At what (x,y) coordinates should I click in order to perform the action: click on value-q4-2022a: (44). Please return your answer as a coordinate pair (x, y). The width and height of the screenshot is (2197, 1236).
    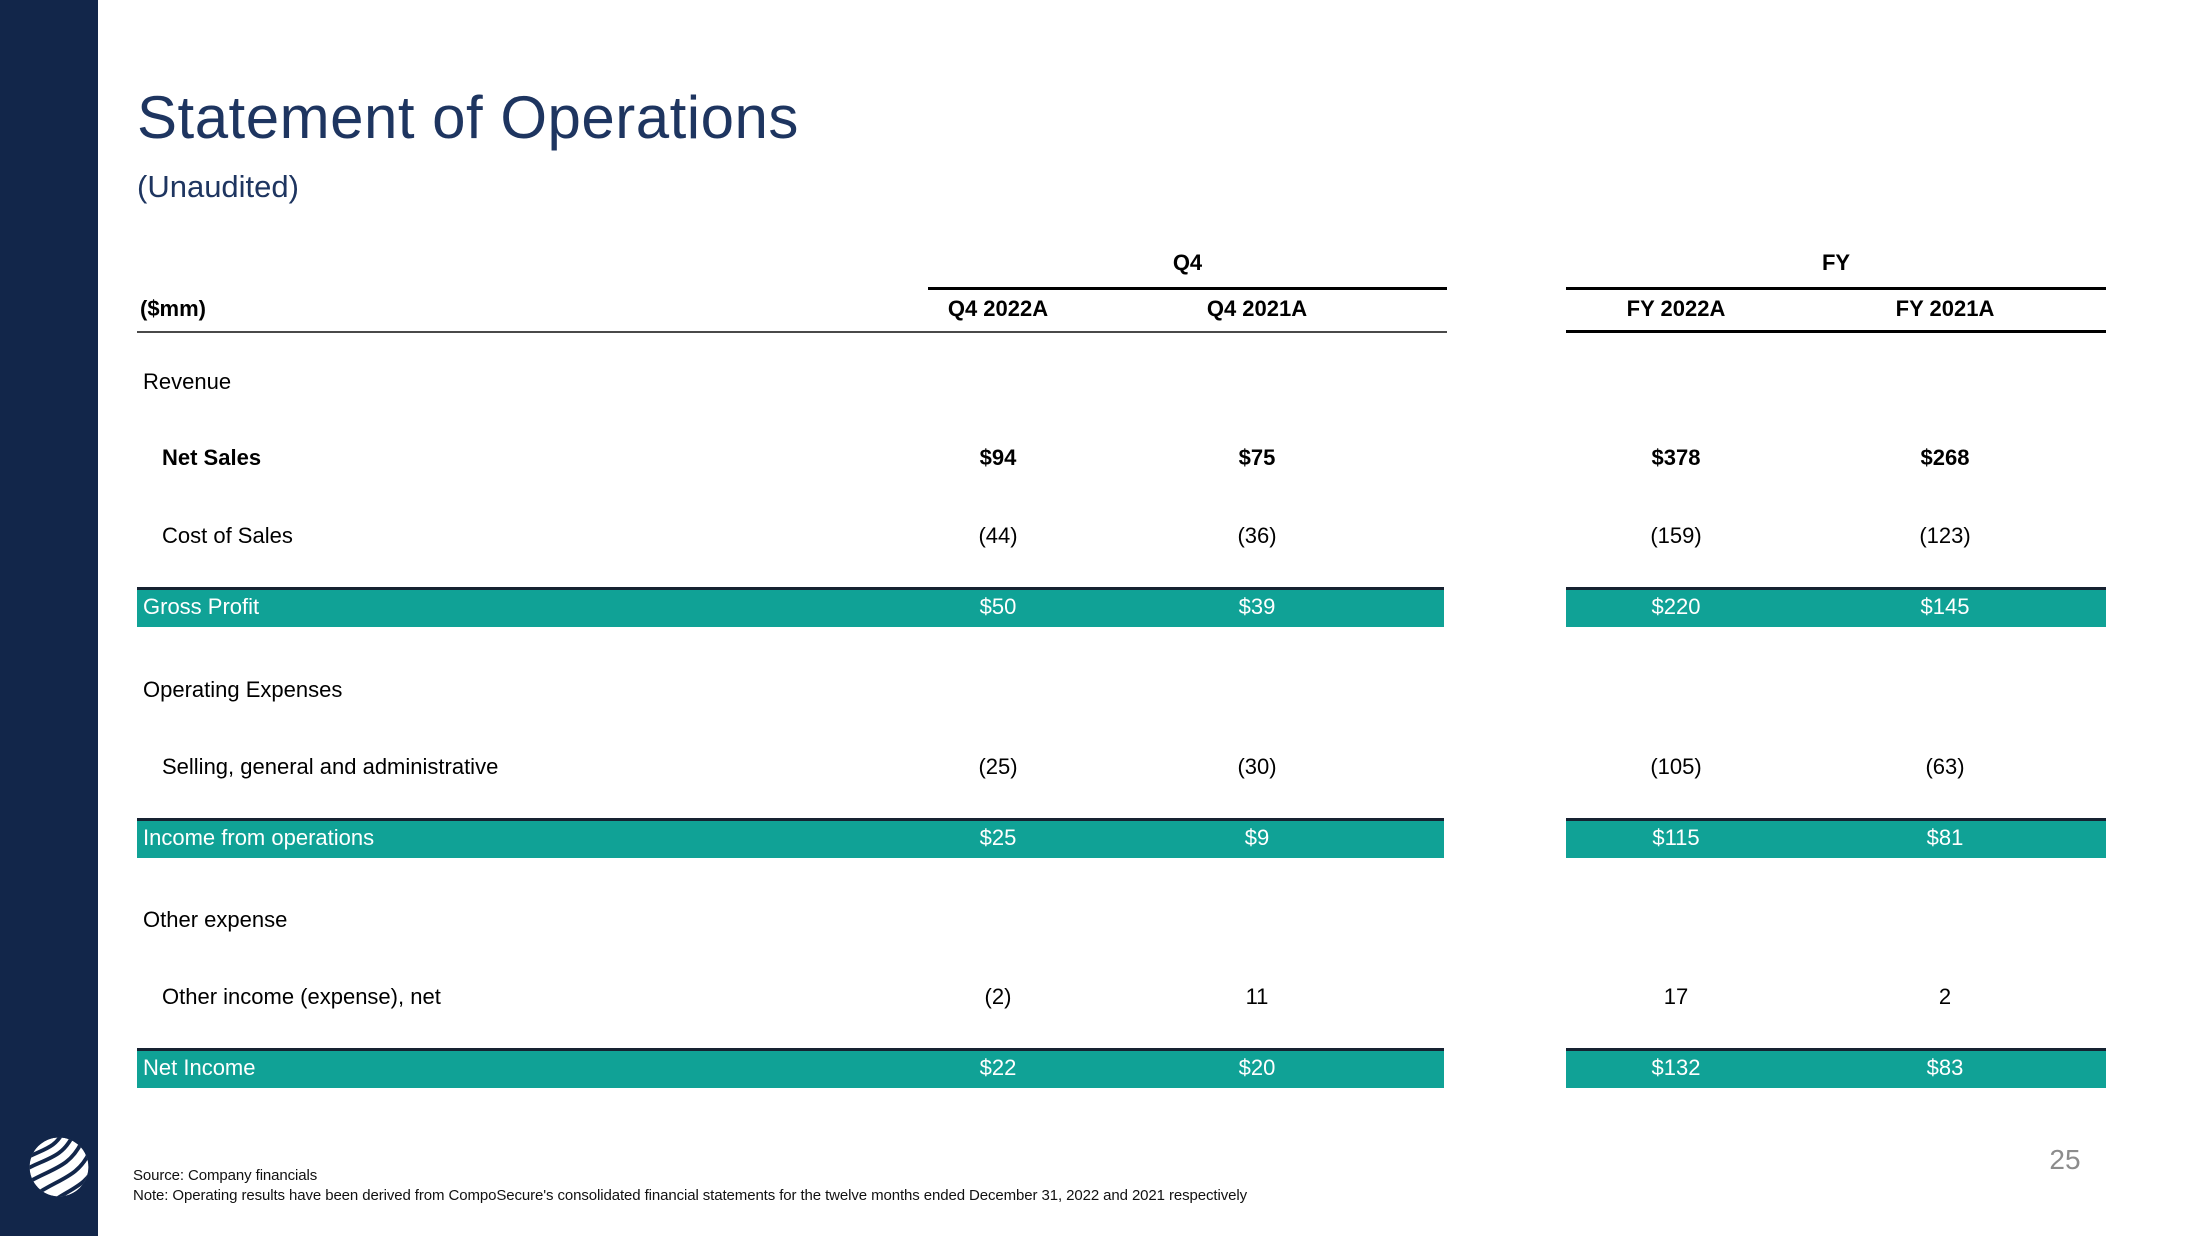
    Looking at the image, I should click on (998, 535).